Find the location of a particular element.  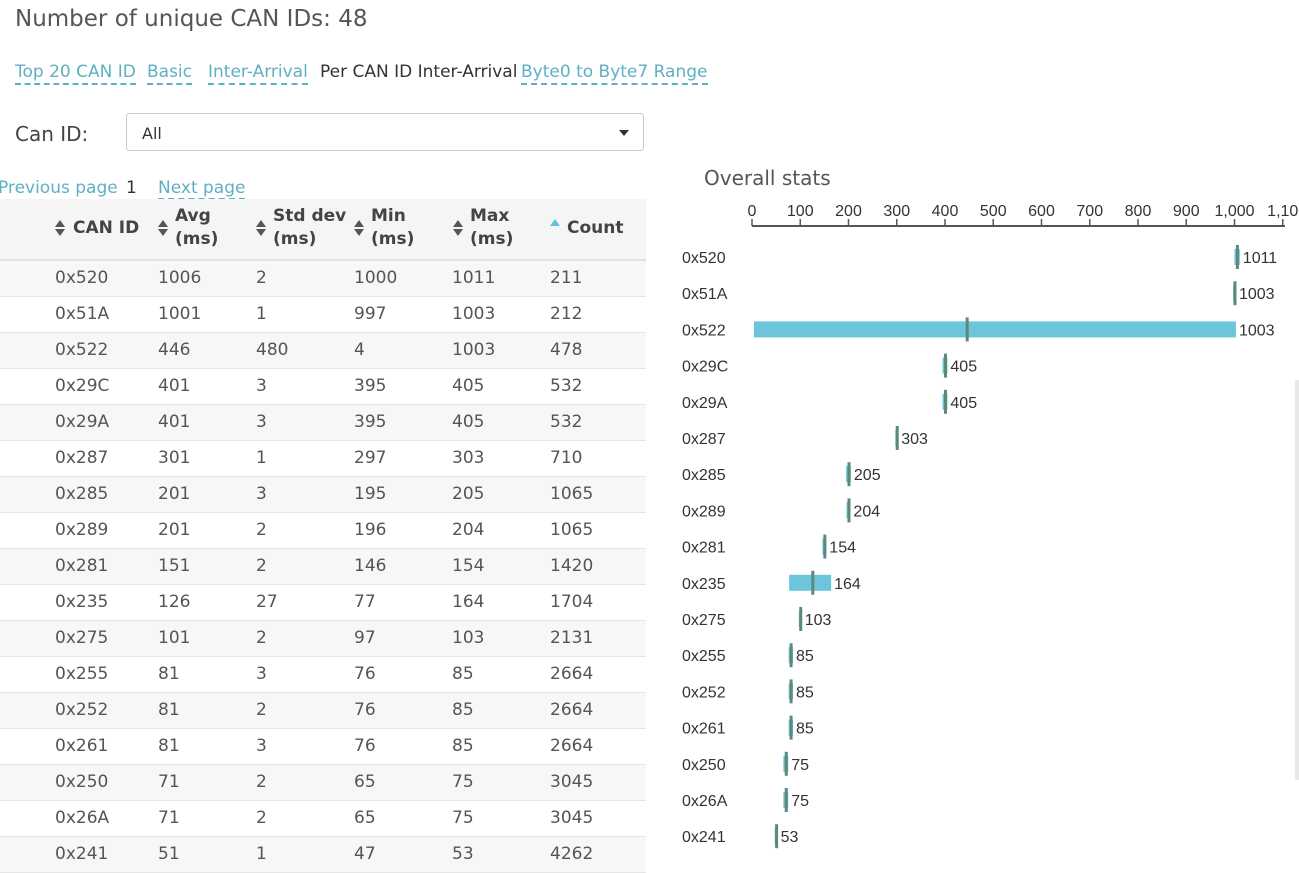

table-cell: 0x235 is located at coordinates (82, 602).